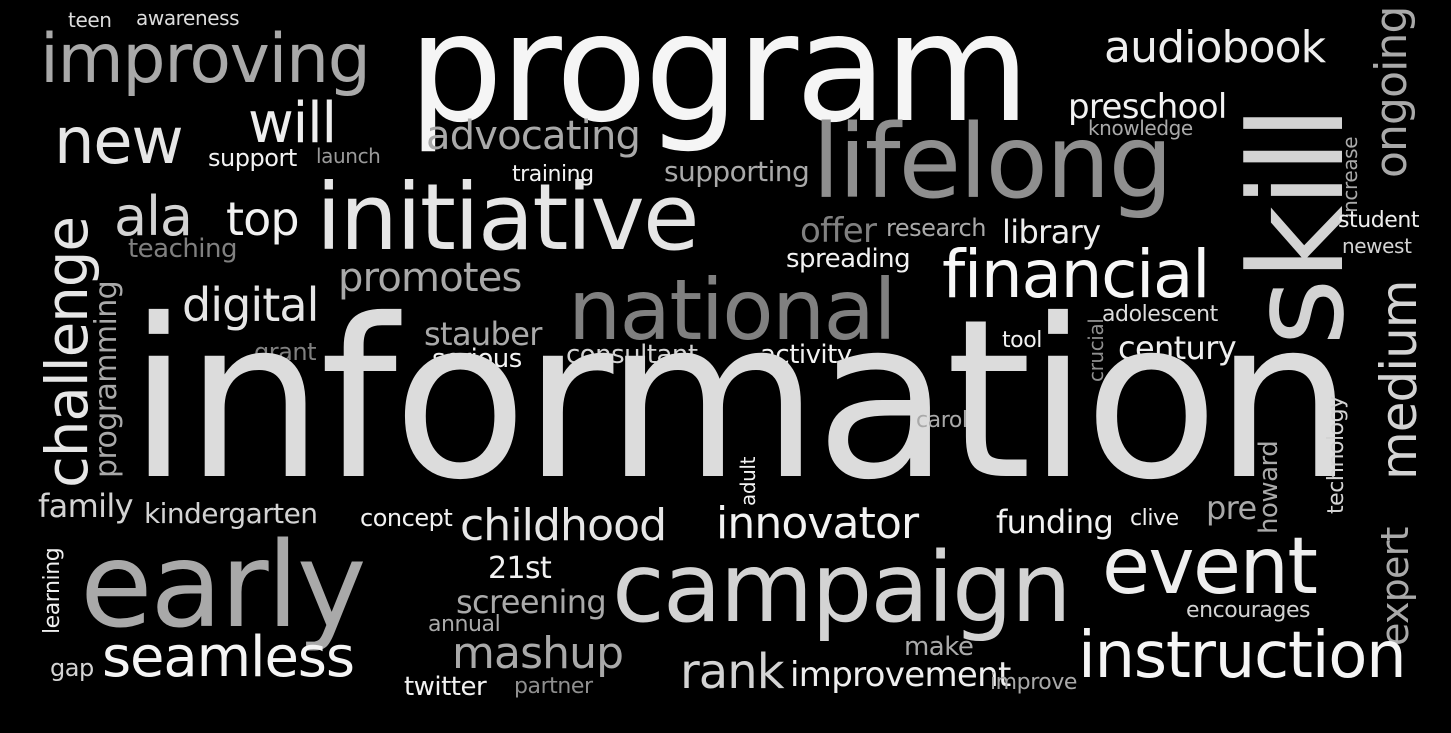  I want to click on word-top: top, so click(263, 219).